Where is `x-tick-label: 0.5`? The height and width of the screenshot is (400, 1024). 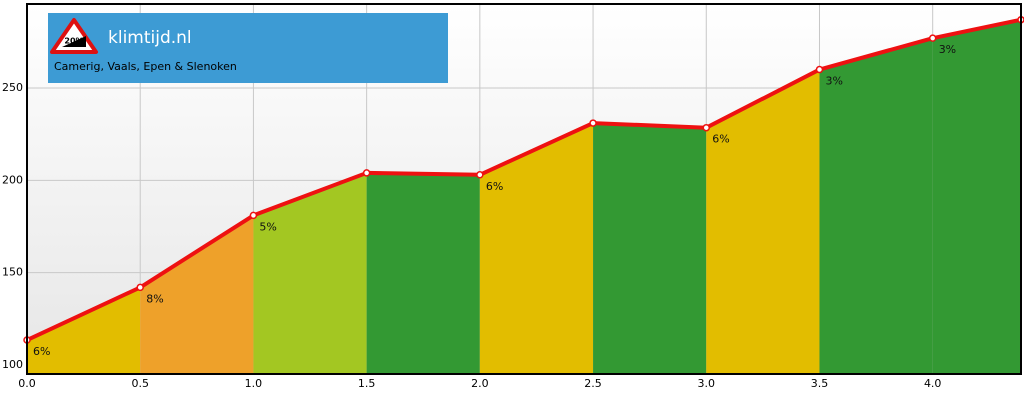 x-tick-label: 0.5 is located at coordinates (140, 383).